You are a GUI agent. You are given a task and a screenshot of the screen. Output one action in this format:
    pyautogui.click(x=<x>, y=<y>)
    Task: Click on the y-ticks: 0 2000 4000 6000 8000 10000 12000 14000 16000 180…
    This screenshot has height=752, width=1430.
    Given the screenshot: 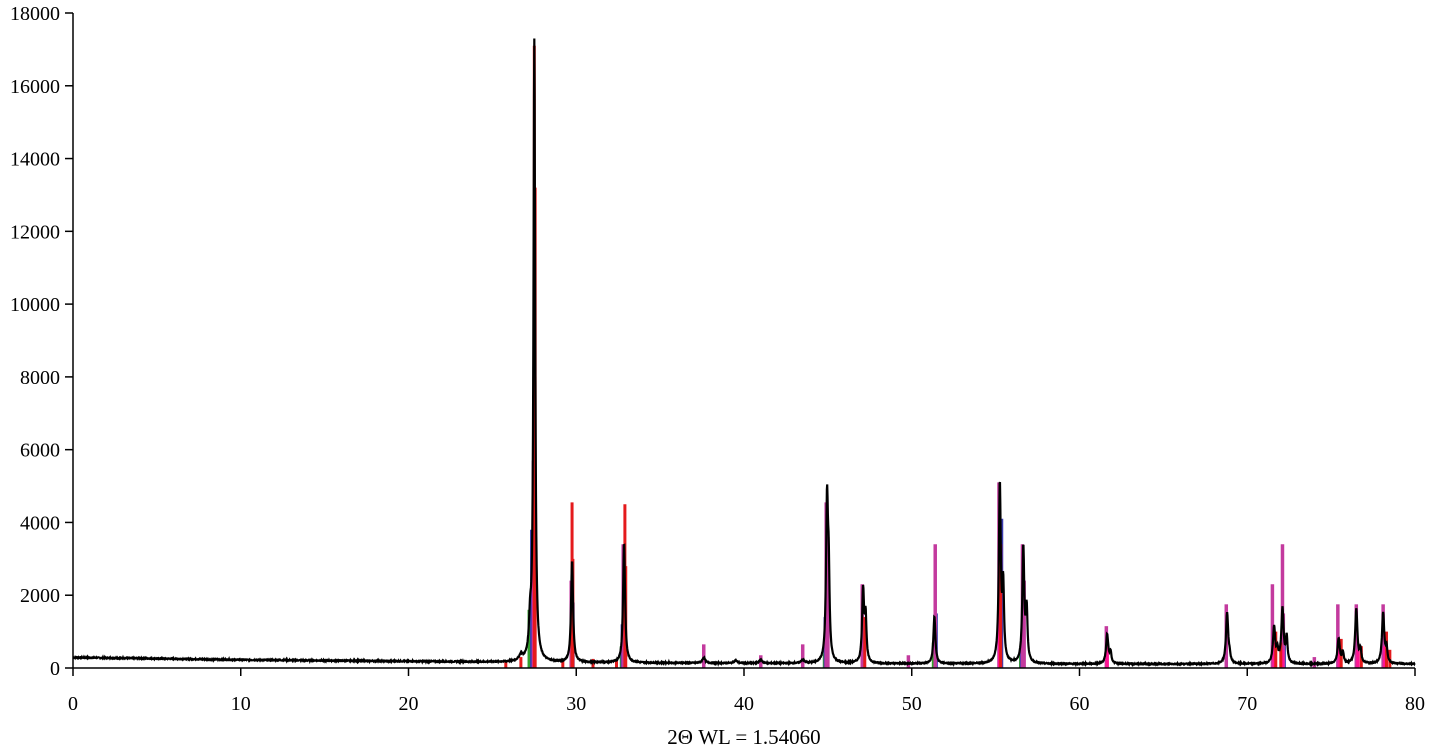 What is the action you would take?
    pyautogui.click(x=41, y=341)
    